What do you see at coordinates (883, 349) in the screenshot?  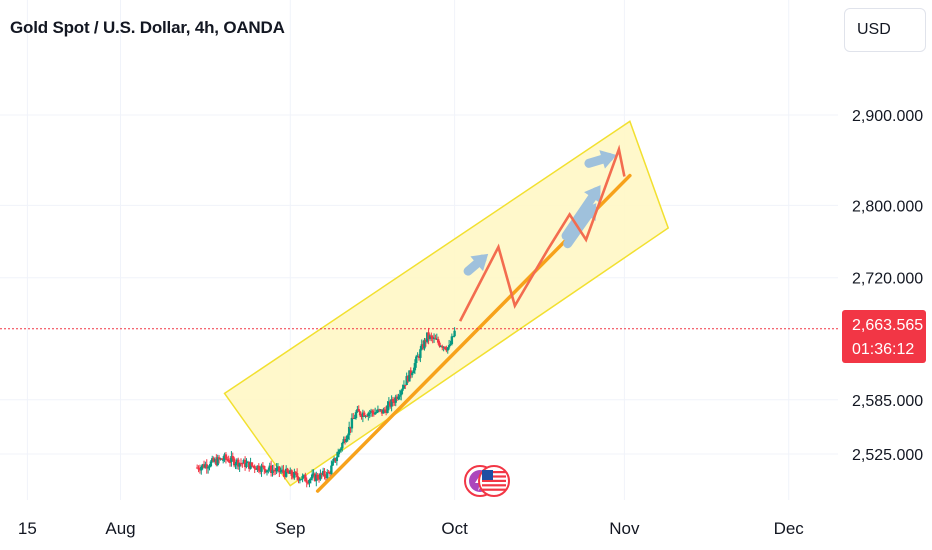 I see `bar-countdown: 01:36:12` at bounding box center [883, 349].